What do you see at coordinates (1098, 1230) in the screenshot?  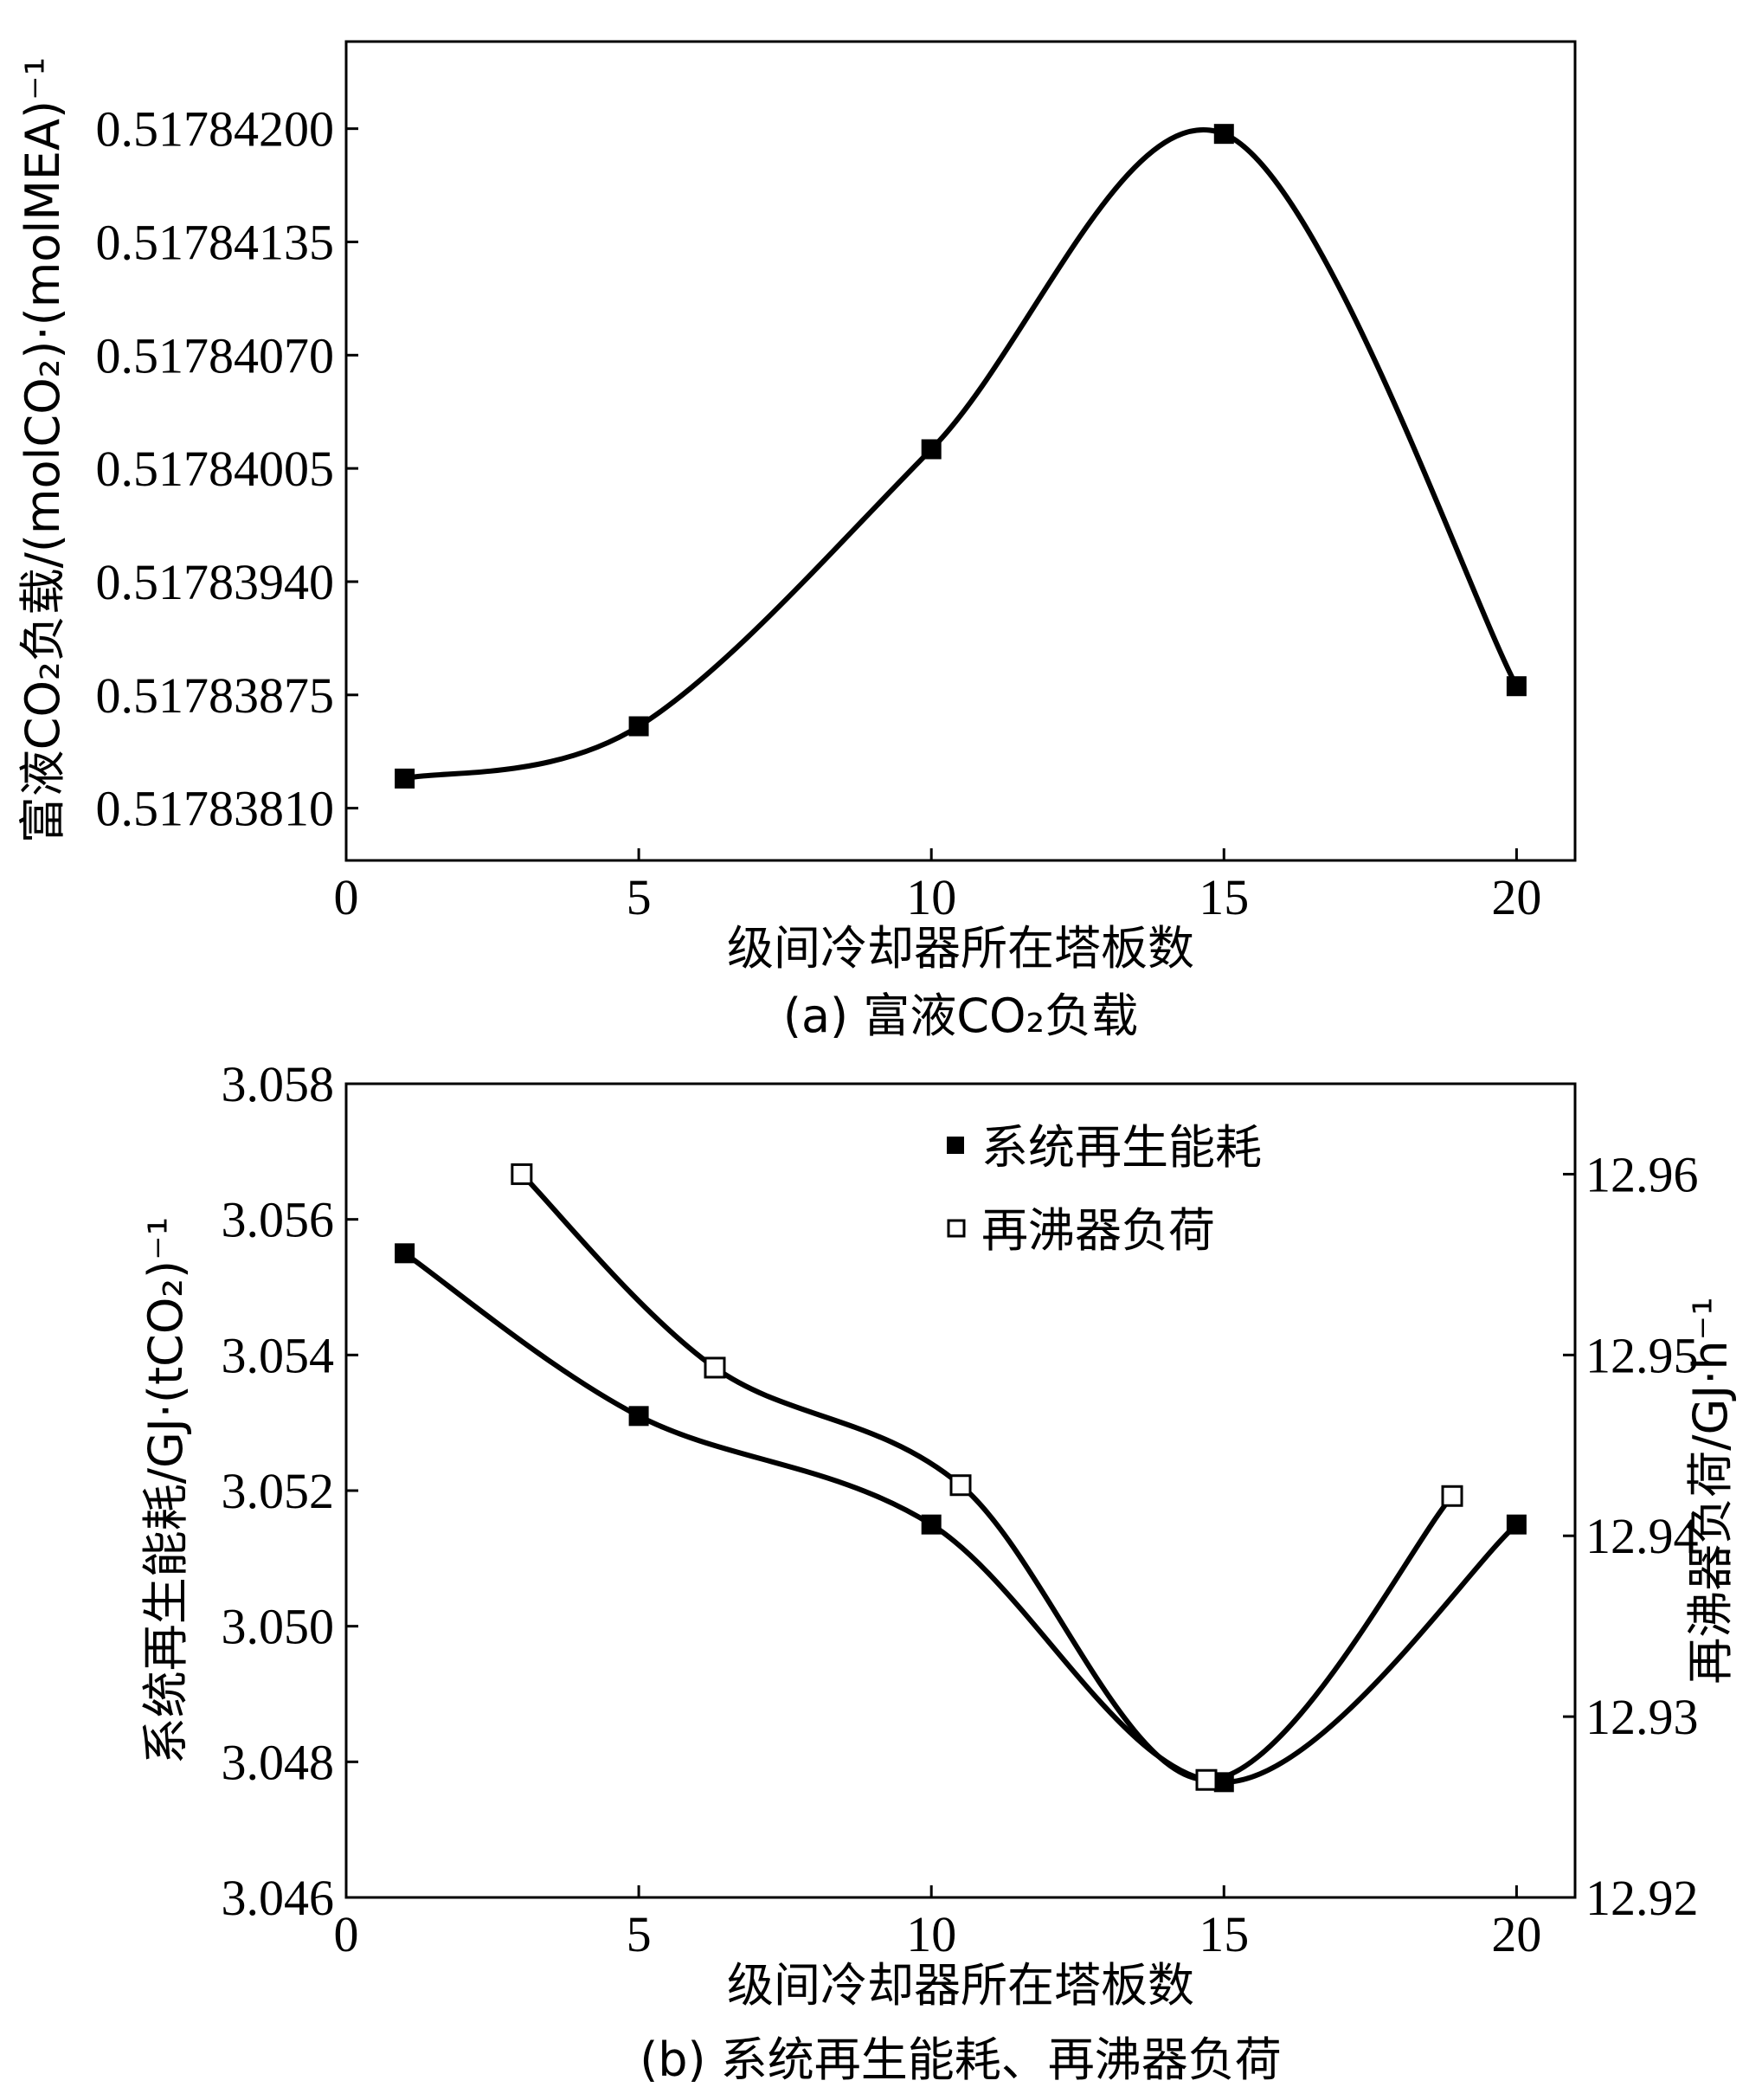 I see `legend-label-reboiler: 再沸器负荷` at bounding box center [1098, 1230].